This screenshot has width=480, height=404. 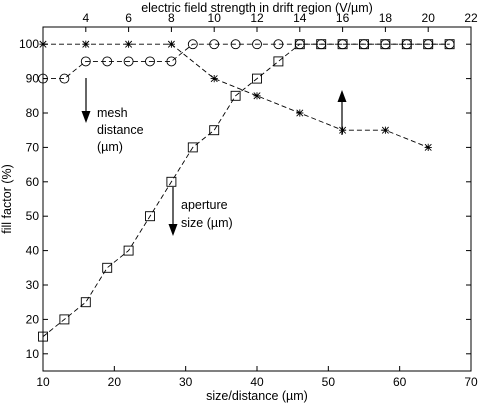 What do you see at coordinates (204, 205) in the screenshot?
I see `annotation-text-line: aperture` at bounding box center [204, 205].